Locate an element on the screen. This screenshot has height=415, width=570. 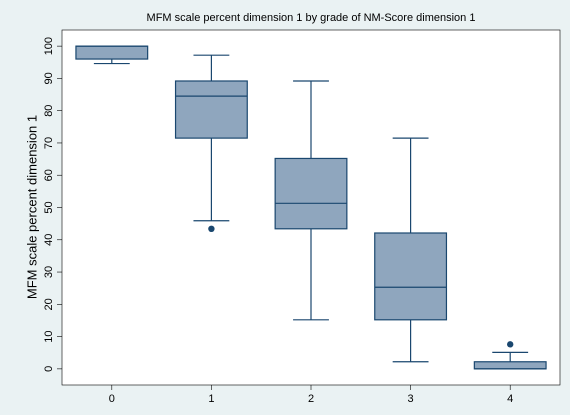
x-tick-label: 0 is located at coordinates (112, 399).